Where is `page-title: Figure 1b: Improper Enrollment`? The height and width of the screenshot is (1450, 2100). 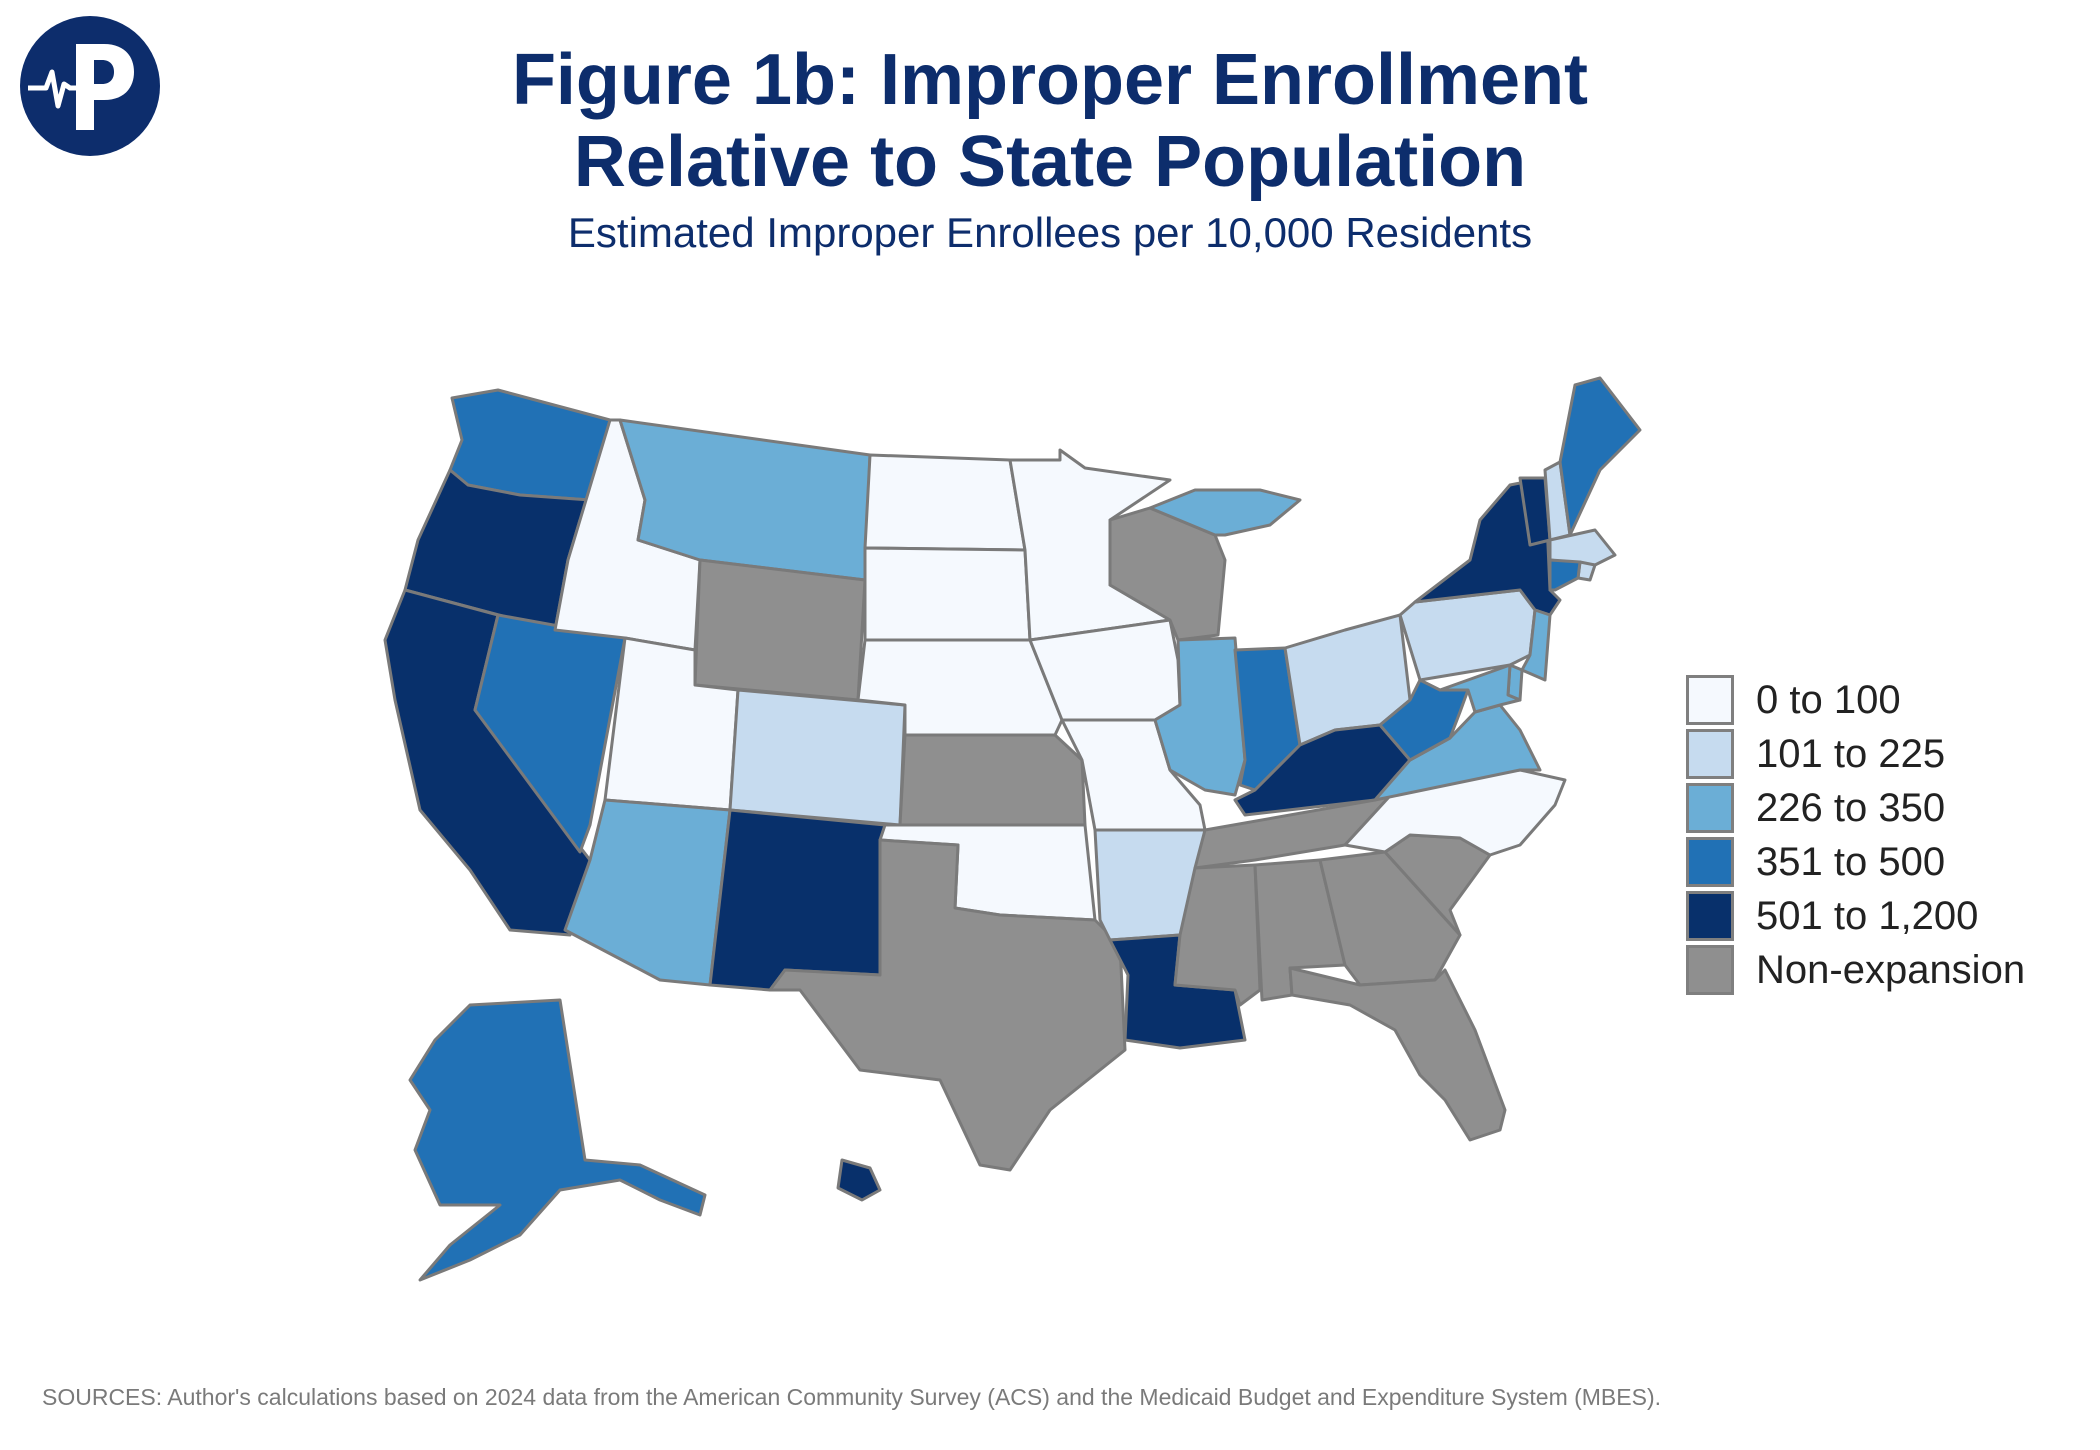 page-title: Figure 1b: Improper Enrollment is located at coordinates (1050, 80).